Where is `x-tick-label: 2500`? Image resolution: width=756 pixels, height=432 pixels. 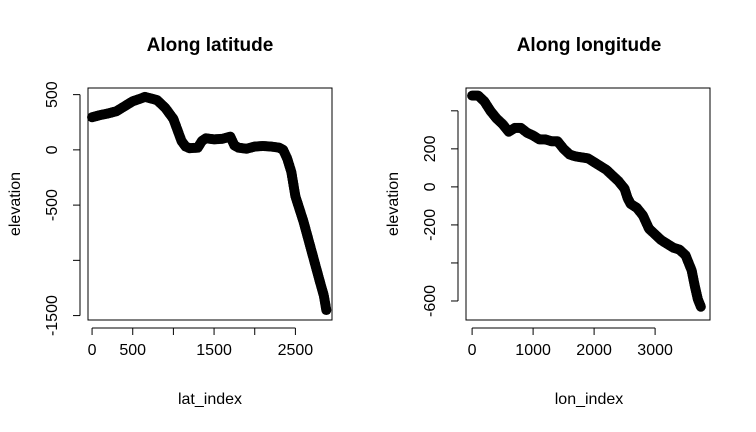 x-tick-label: 2500 is located at coordinates (296, 350).